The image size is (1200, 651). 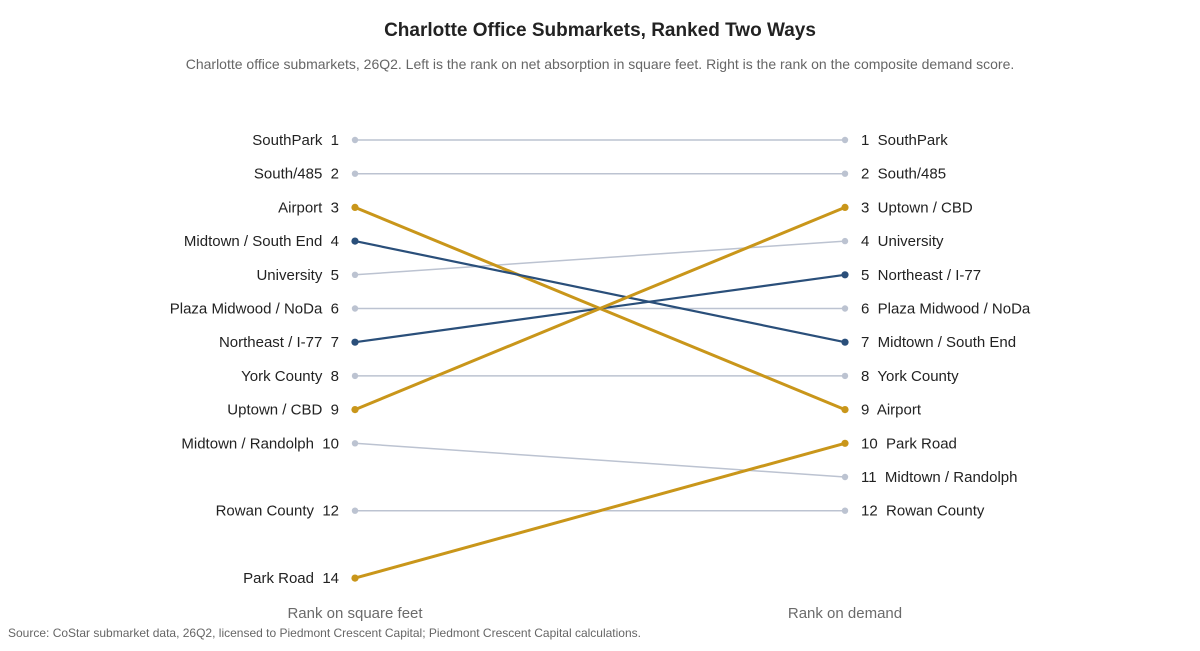 What do you see at coordinates (917, 207) in the screenshot?
I see `right-label-uptown-cbd: 3 Uptown / CBD` at bounding box center [917, 207].